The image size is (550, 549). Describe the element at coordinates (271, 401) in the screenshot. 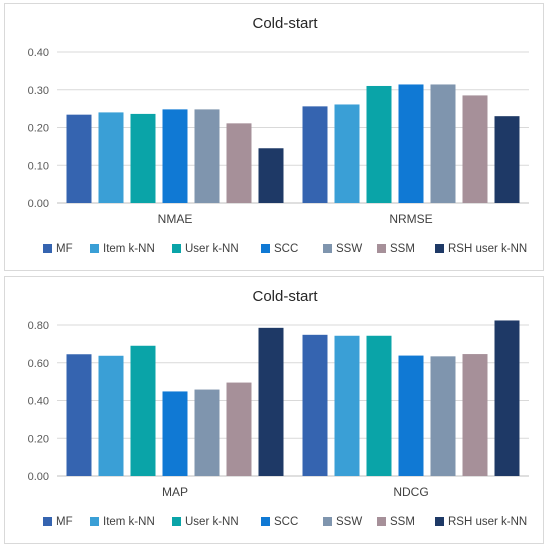

I see `bar-rsh-user-k-nn-map` at that location.